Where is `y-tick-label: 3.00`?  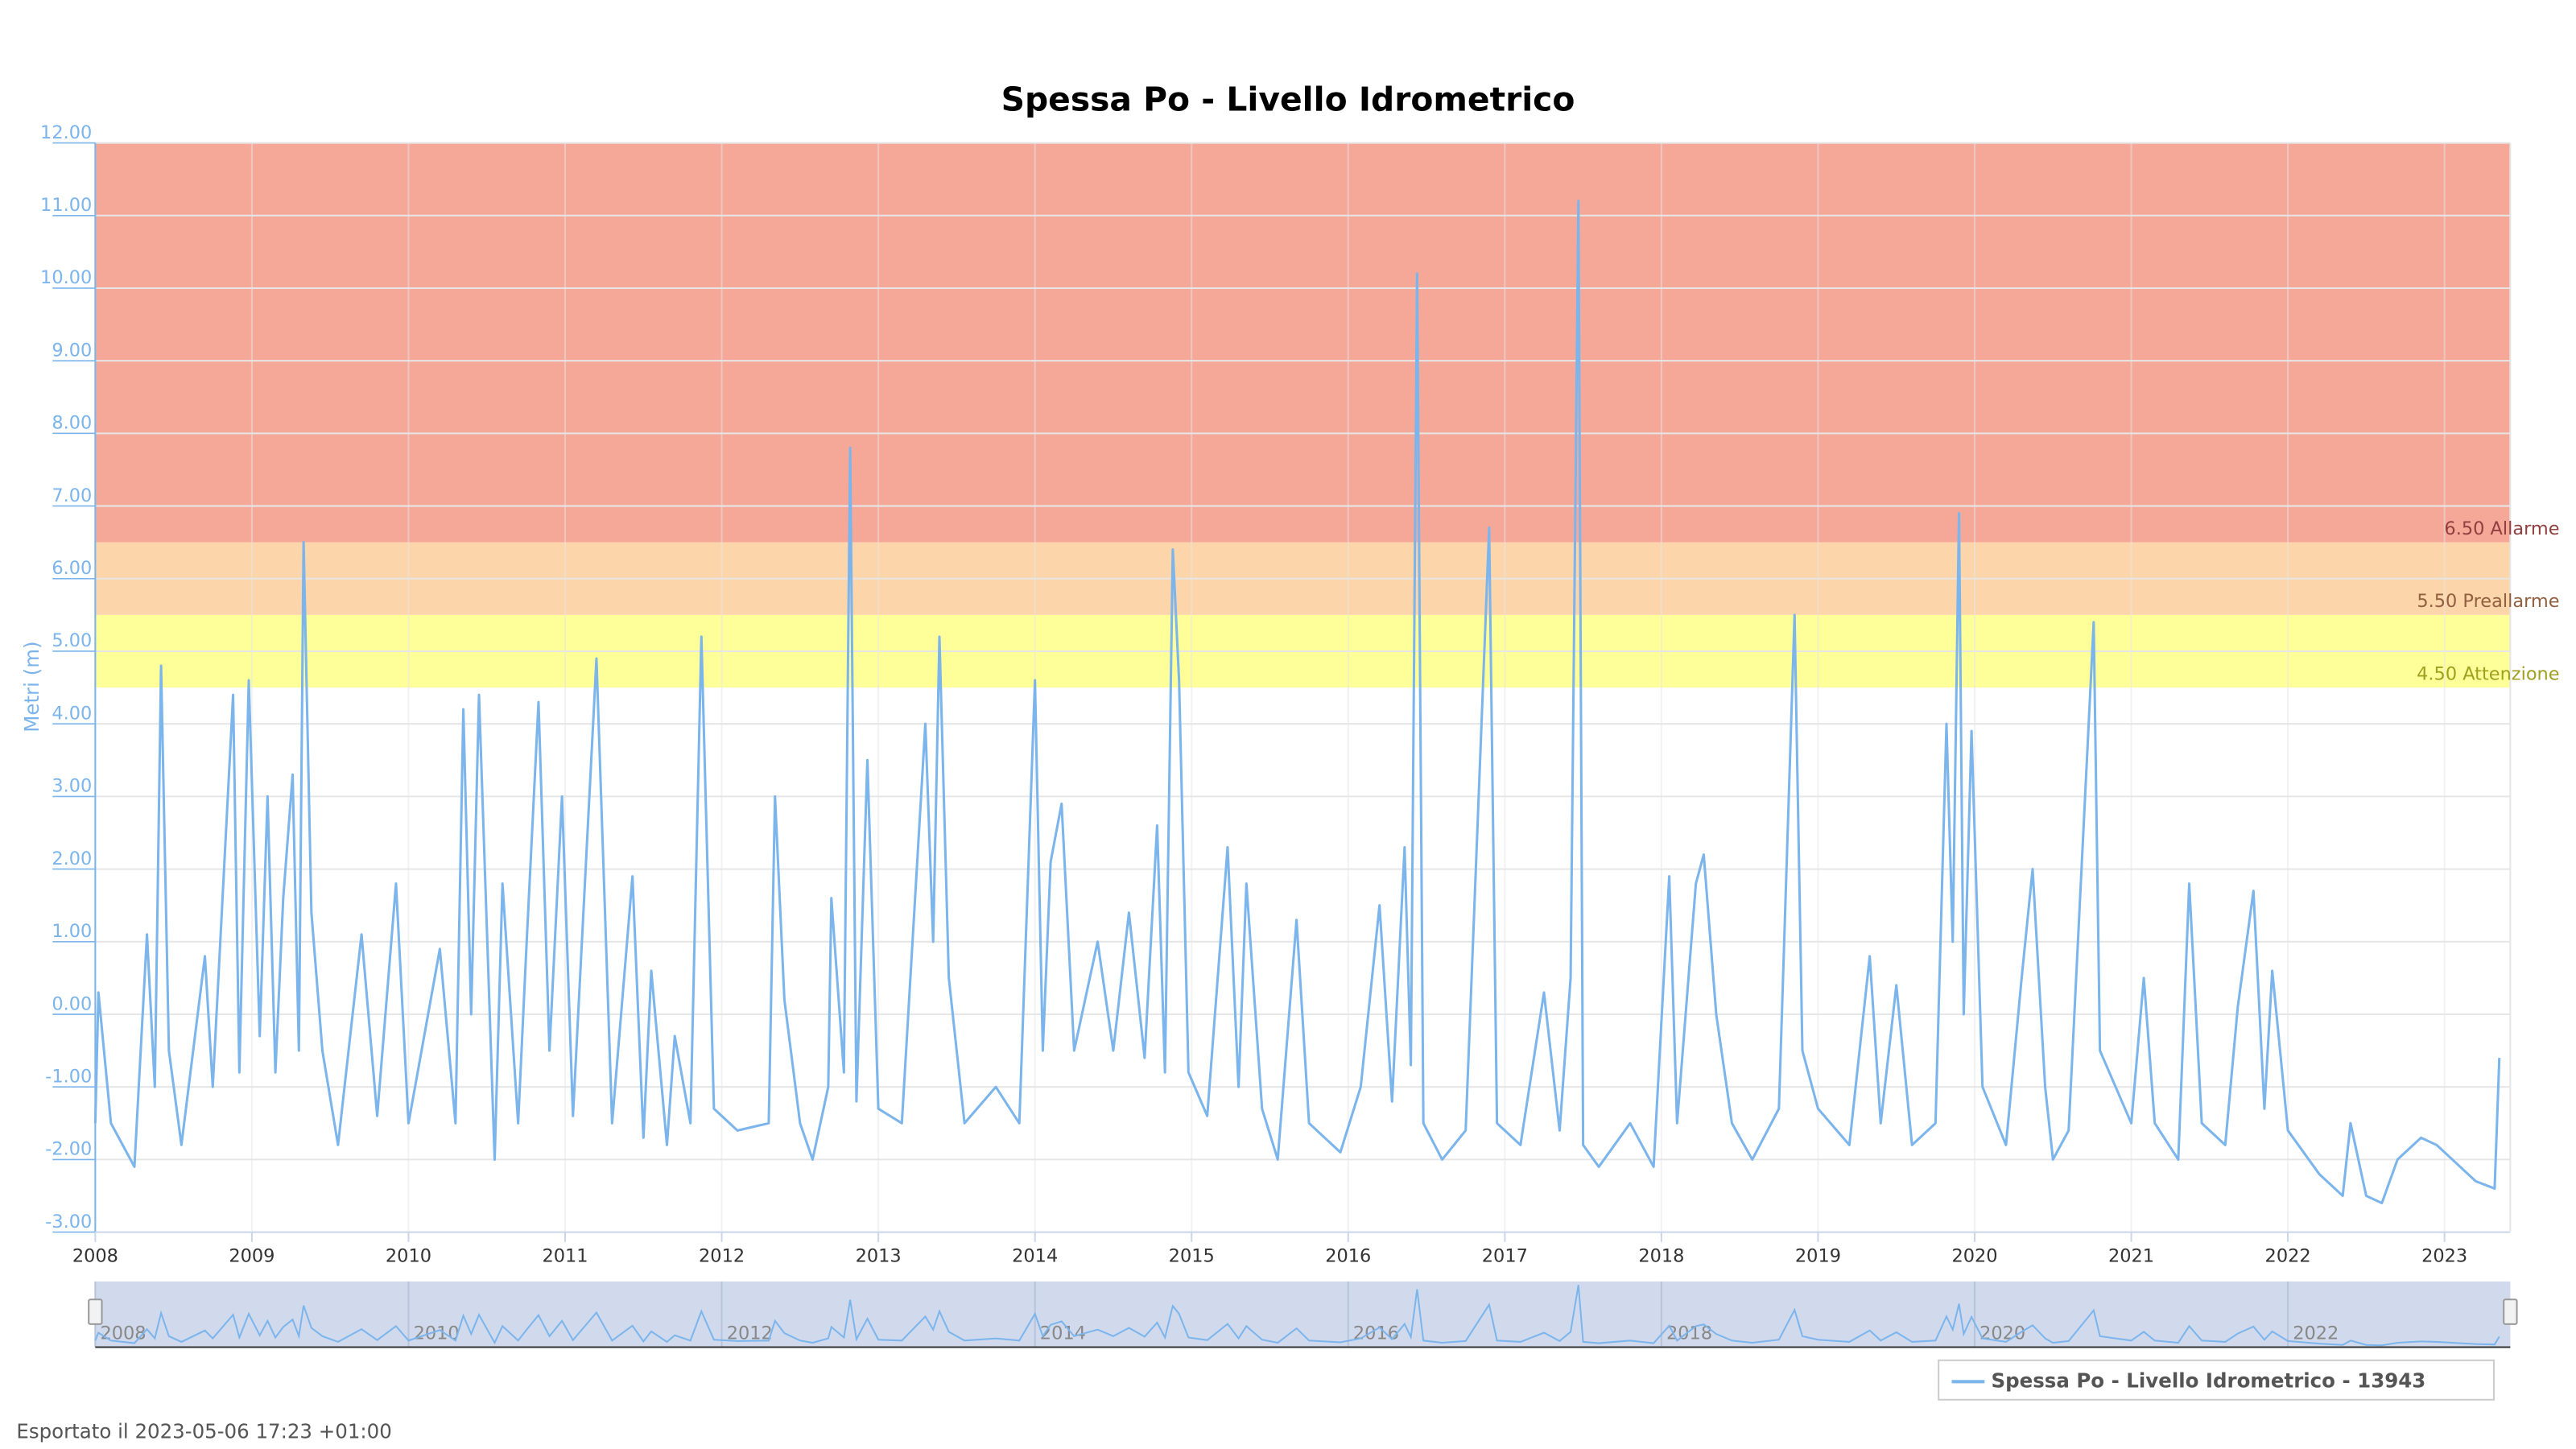
y-tick-label: 3.00 is located at coordinates (72, 786).